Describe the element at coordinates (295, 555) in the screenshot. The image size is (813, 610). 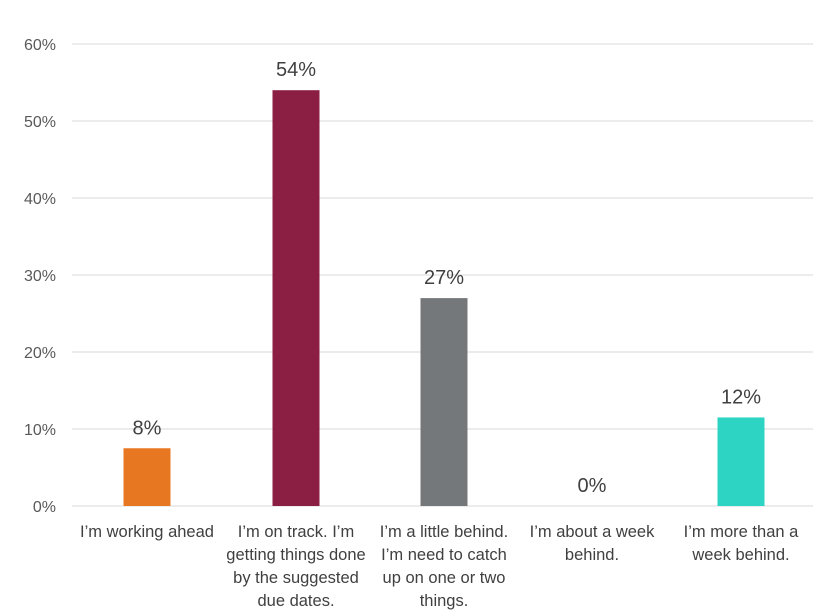
I see `category-label-line: getting things done` at that location.